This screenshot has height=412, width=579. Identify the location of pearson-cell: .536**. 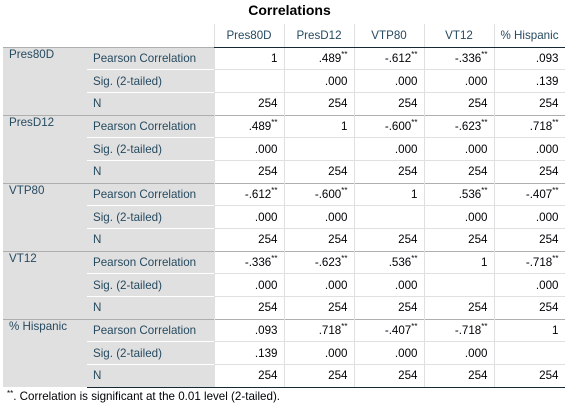
(458, 194).